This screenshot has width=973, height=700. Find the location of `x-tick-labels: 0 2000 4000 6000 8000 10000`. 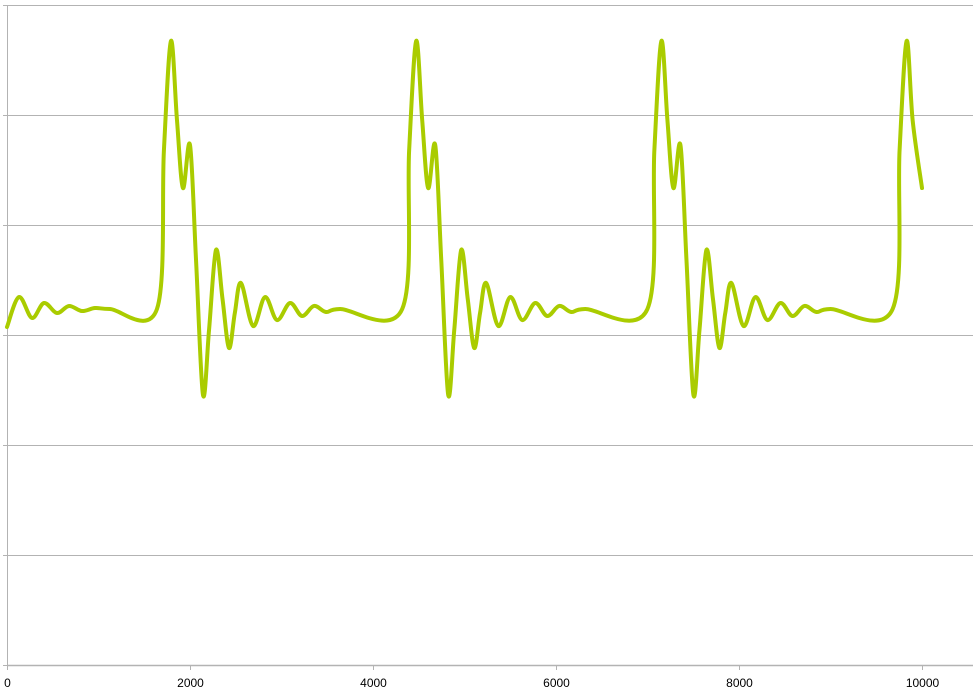

x-tick-labels: 0 2000 4000 6000 8000 10000 is located at coordinates (471, 683).